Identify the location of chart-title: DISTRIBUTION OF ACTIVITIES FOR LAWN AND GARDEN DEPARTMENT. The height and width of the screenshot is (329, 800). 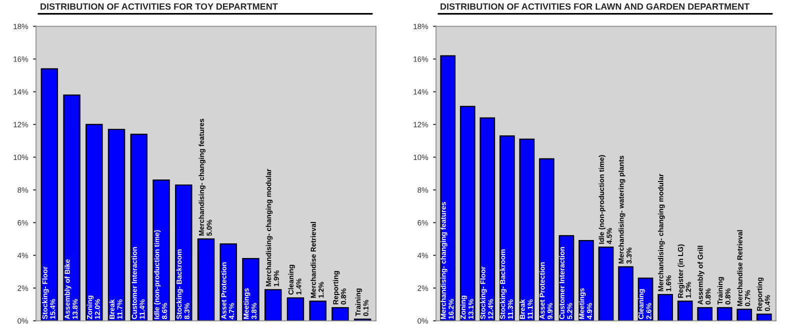
(595, 6).